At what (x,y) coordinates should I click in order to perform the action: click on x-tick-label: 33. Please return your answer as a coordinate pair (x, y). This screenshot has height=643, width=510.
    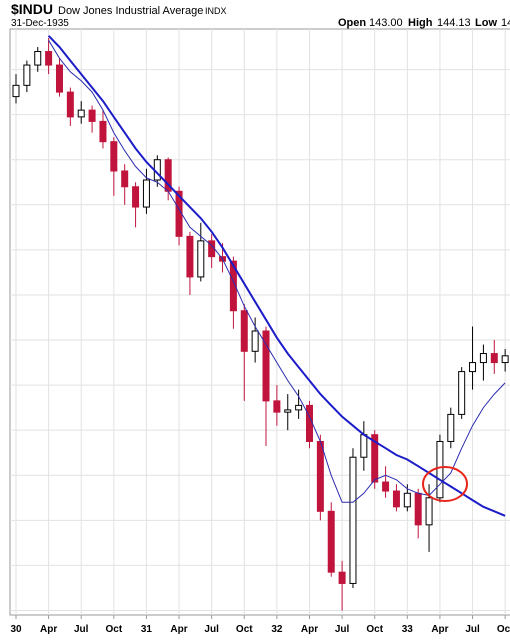
    Looking at the image, I should click on (408, 629).